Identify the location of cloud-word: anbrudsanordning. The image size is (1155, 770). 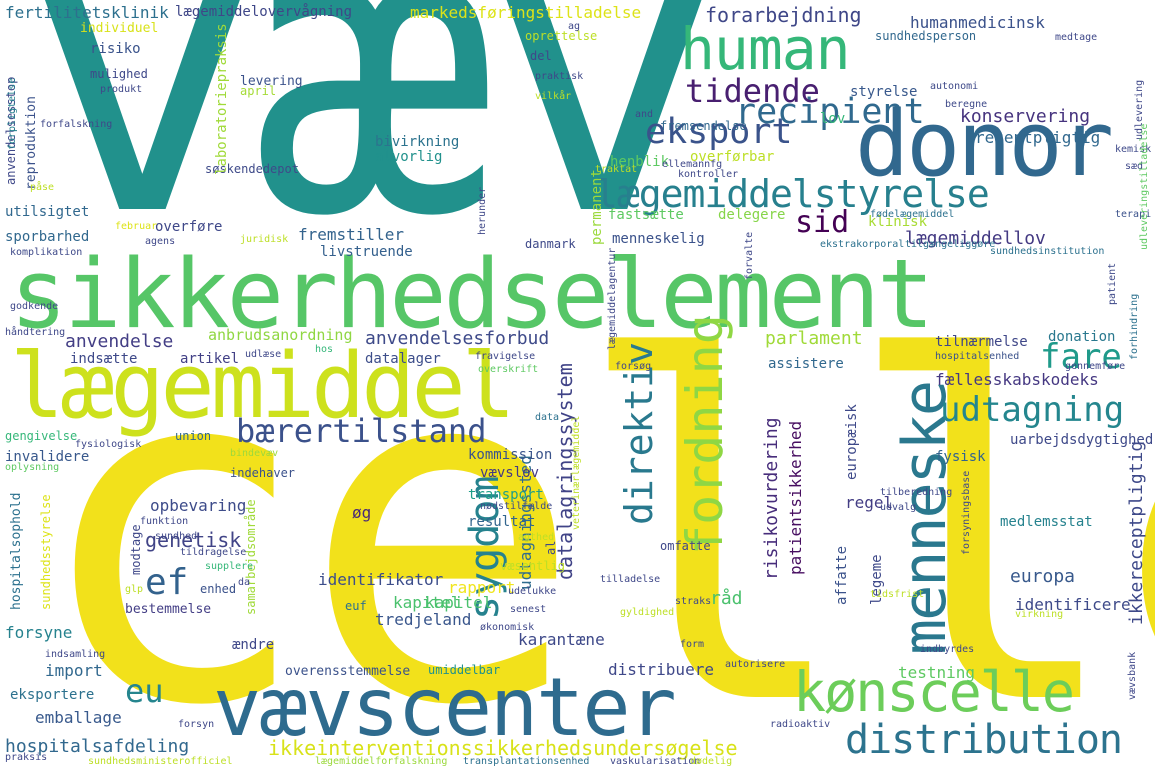
(280, 335).